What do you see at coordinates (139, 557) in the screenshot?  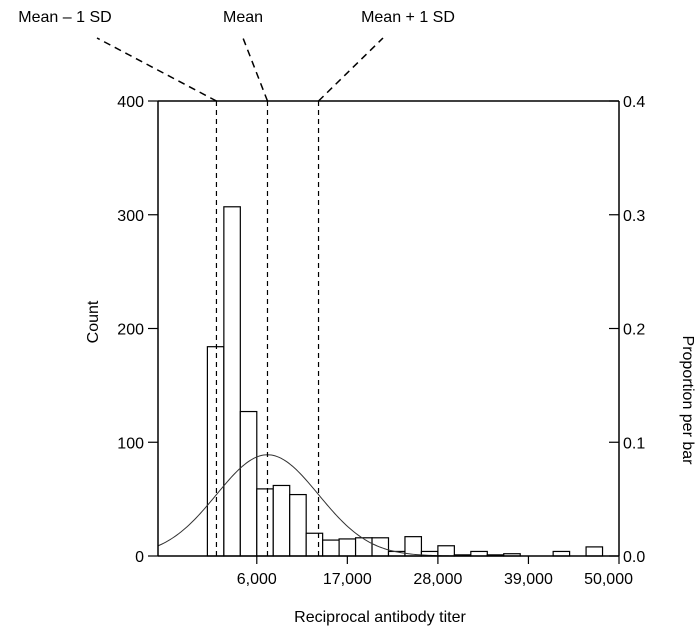 I see `y-tick-label: 0` at bounding box center [139, 557].